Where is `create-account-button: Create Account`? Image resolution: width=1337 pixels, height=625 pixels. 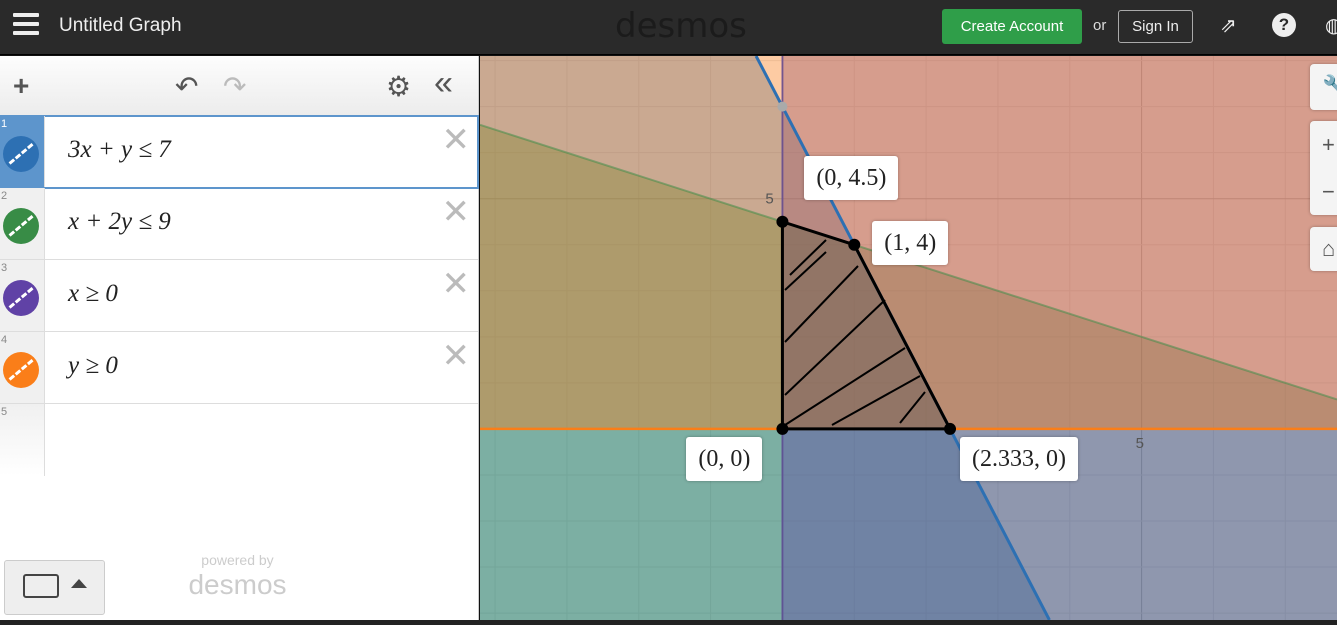
create-account-button: Create Account is located at coordinates (1012, 26).